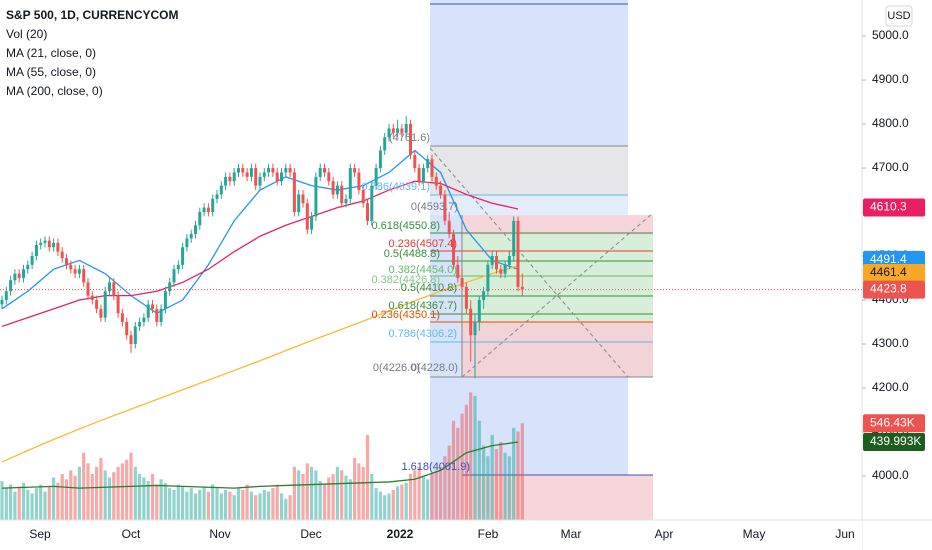 Image resolution: width=932 pixels, height=550 pixels. Describe the element at coordinates (396, 187) in the screenshot. I see `fib-label: 0.786(4639.1)` at that location.